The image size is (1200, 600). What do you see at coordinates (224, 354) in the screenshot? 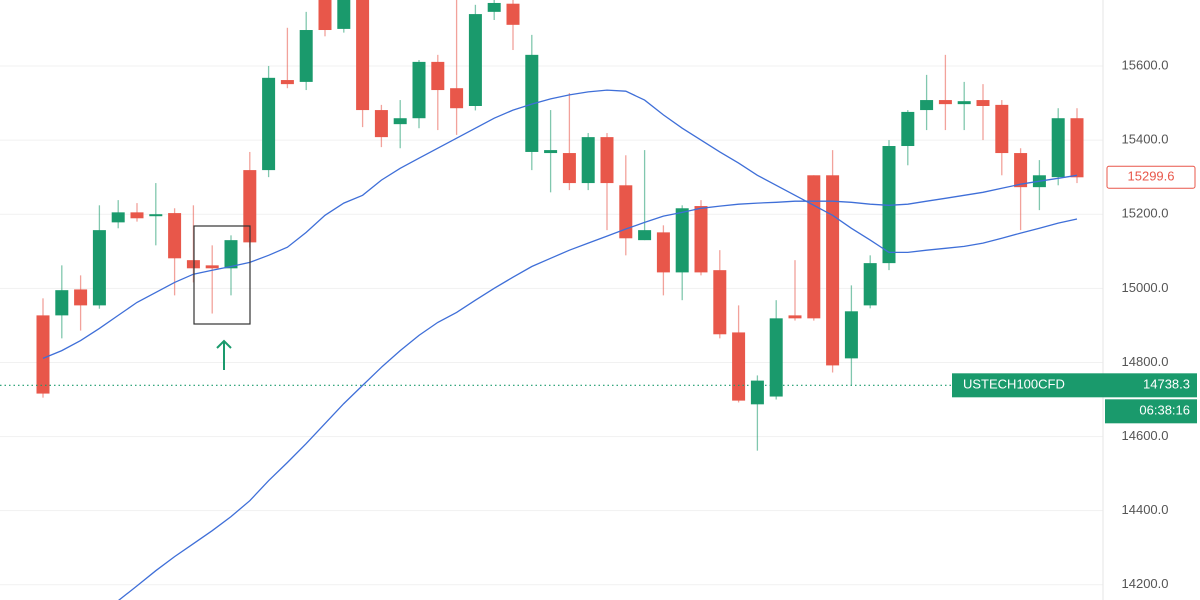
I see `arrow-up` at bounding box center [224, 354].